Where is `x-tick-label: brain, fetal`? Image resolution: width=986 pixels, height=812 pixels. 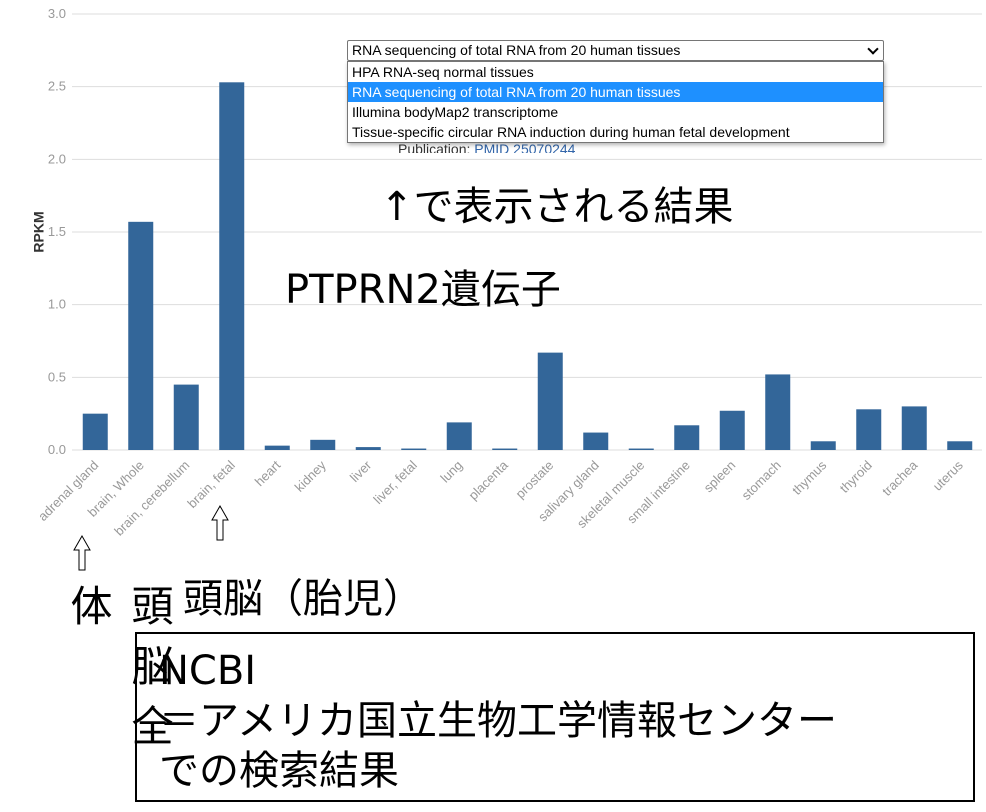 x-tick-label: brain, fetal is located at coordinates (211, 484).